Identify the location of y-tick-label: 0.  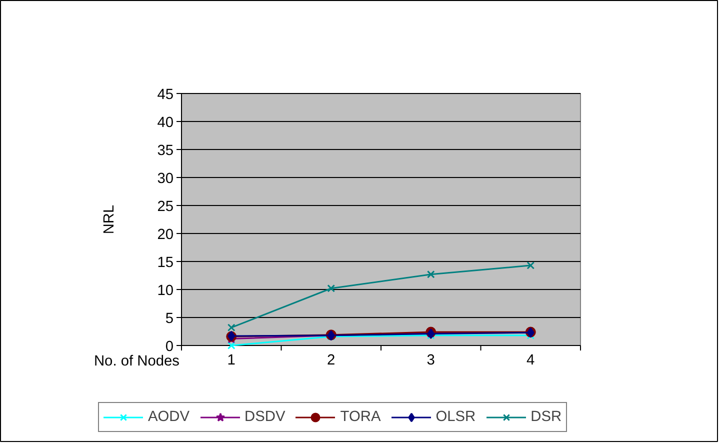
(169, 347).